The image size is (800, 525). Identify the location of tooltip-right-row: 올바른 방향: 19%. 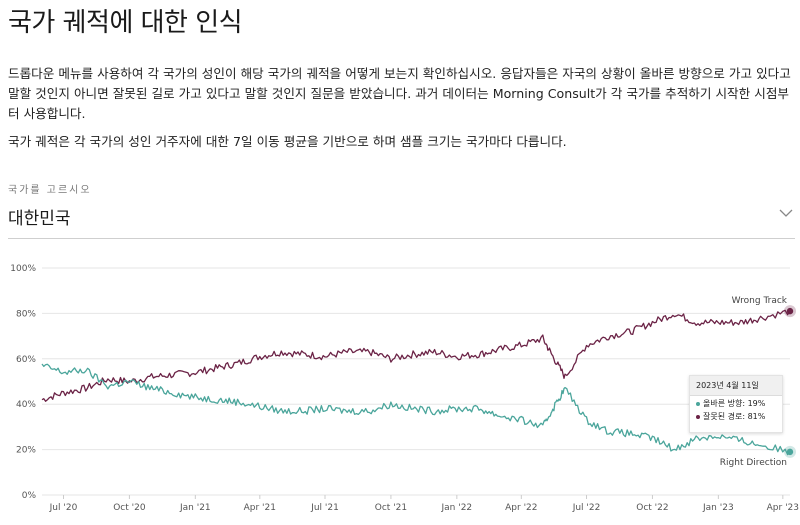
(736, 402).